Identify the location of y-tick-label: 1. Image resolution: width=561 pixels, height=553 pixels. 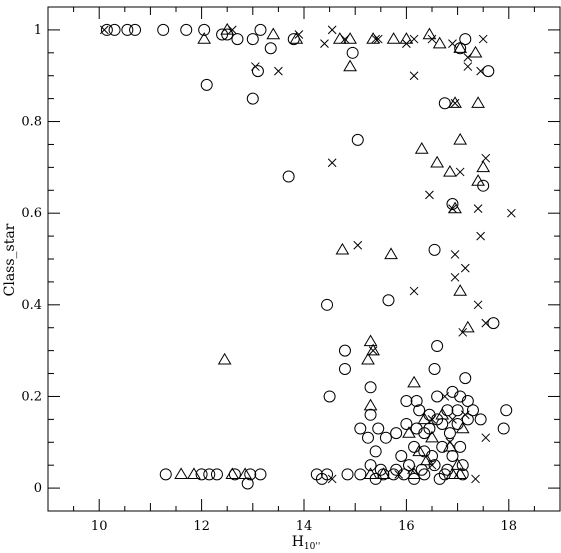
(38, 30).